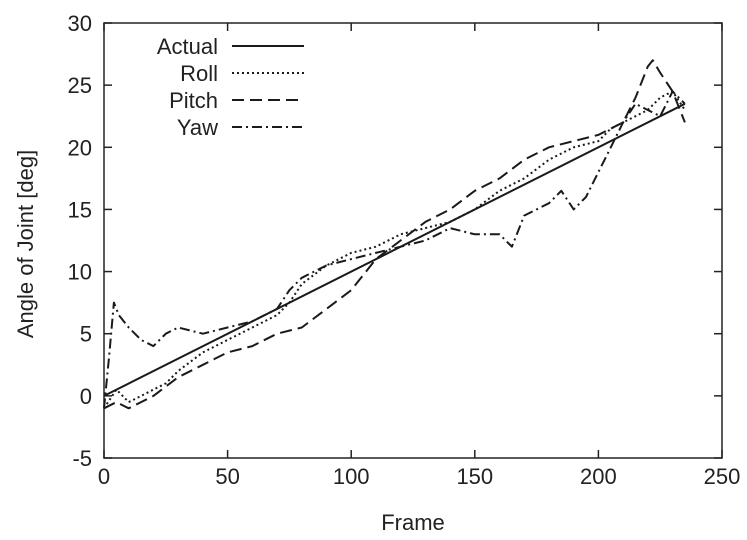 Image resolution: width=747 pixels, height=540 pixels. I want to click on x-tick-label: 150, so click(474, 476).